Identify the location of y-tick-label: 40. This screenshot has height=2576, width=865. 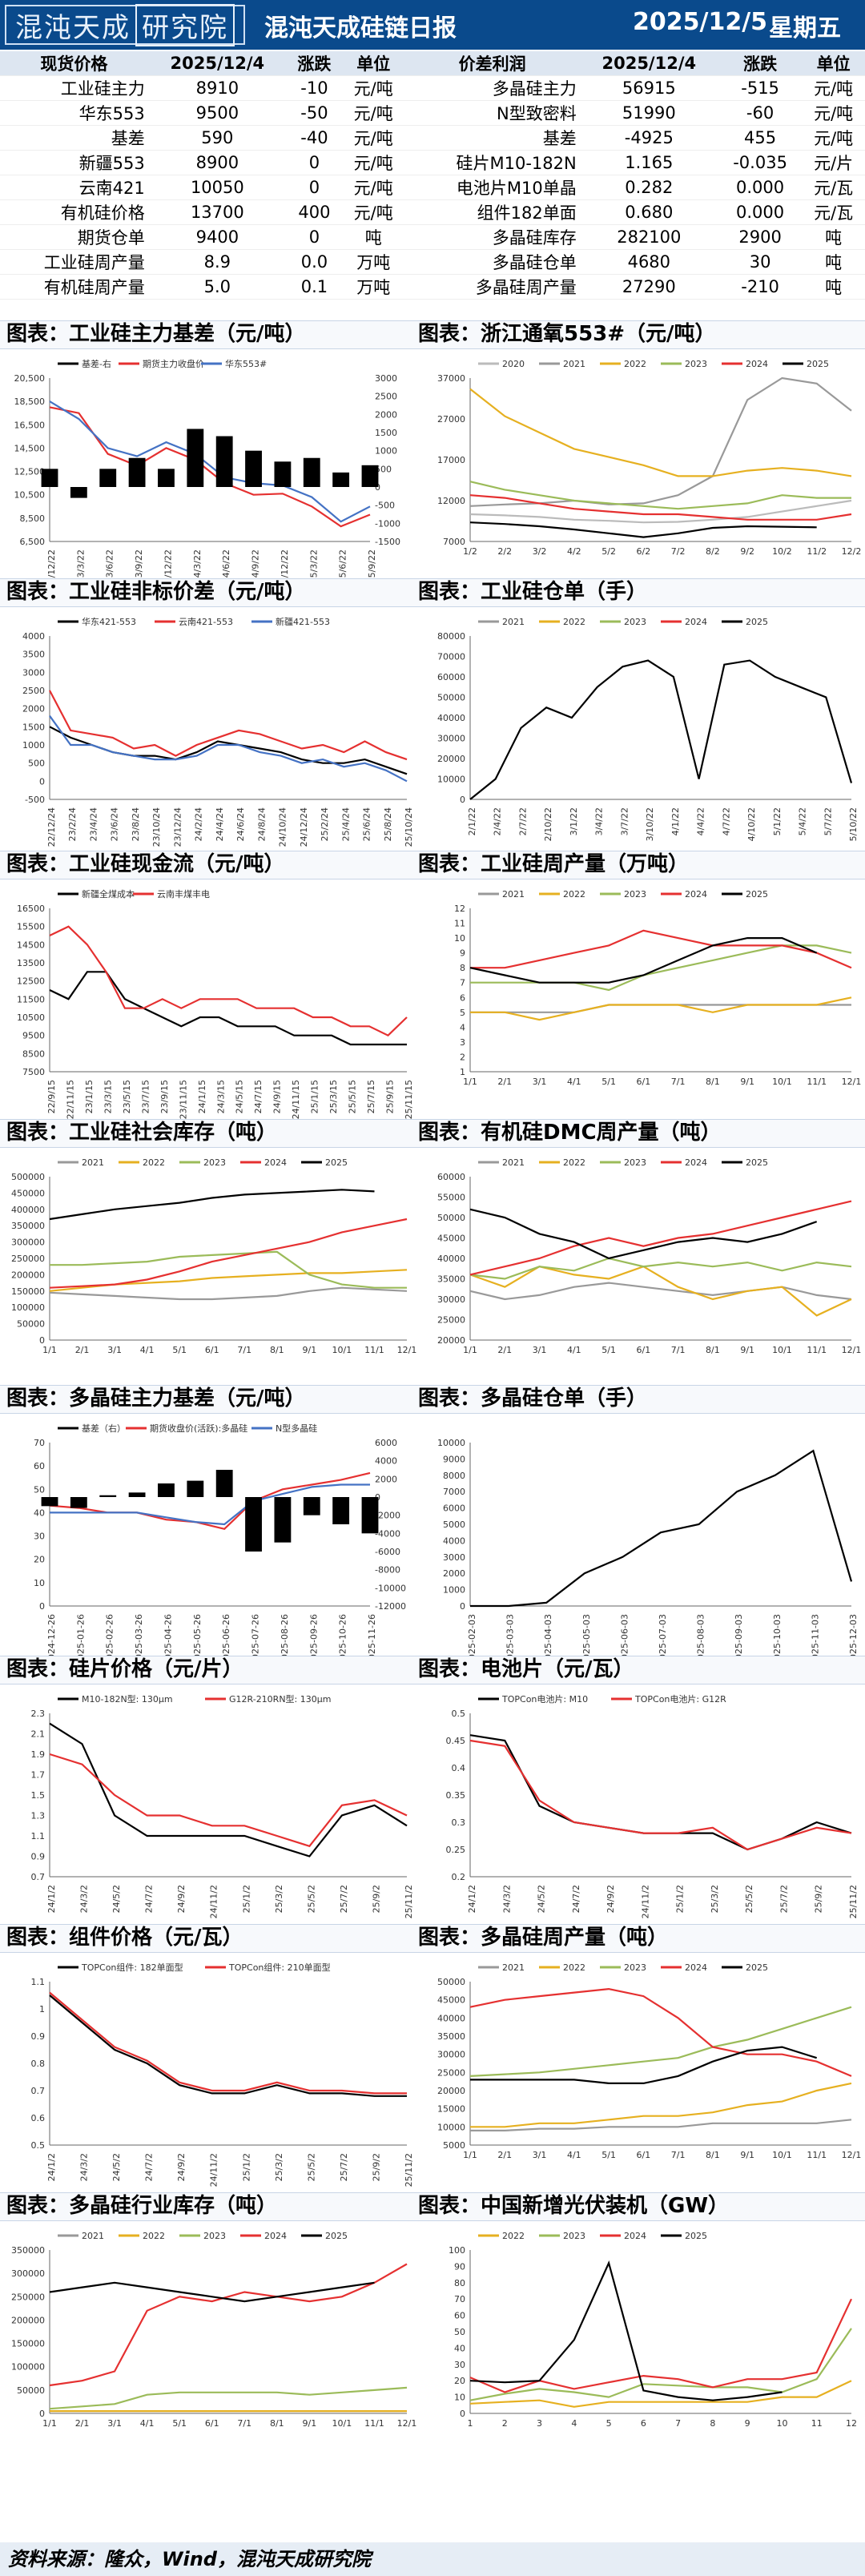
(39, 1513).